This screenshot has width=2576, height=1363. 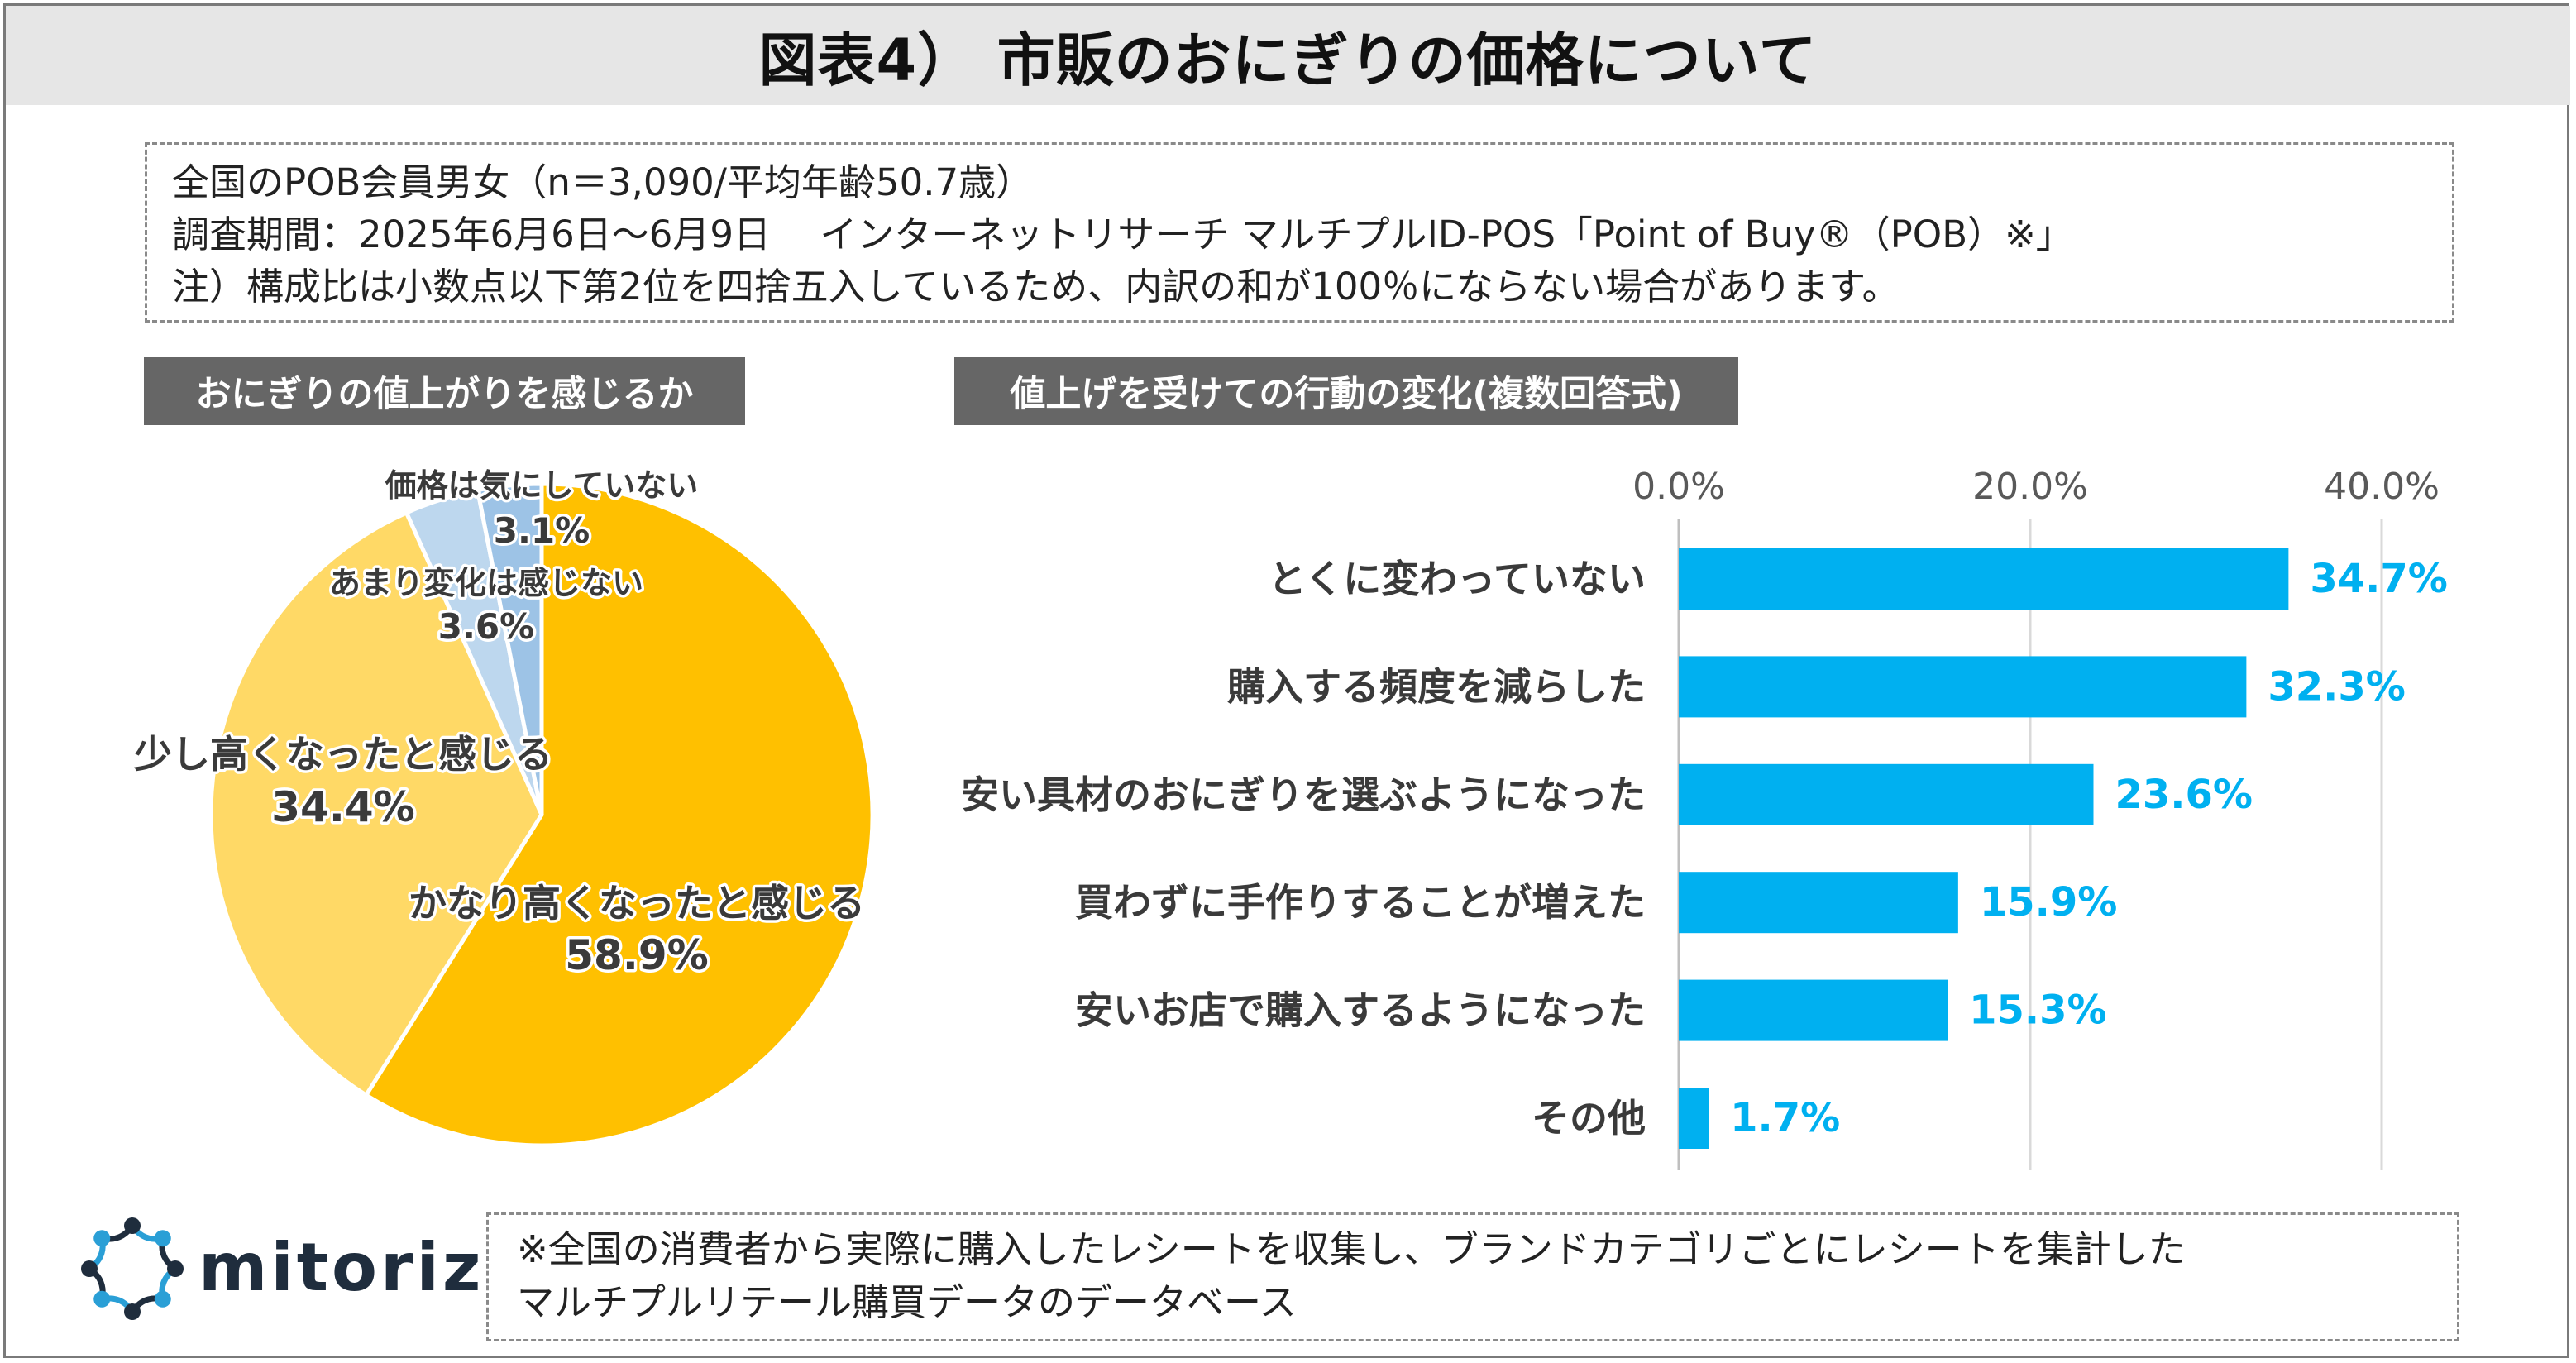 I want to click on bar-value-label-1: 32.3%, so click(x=2337, y=687).